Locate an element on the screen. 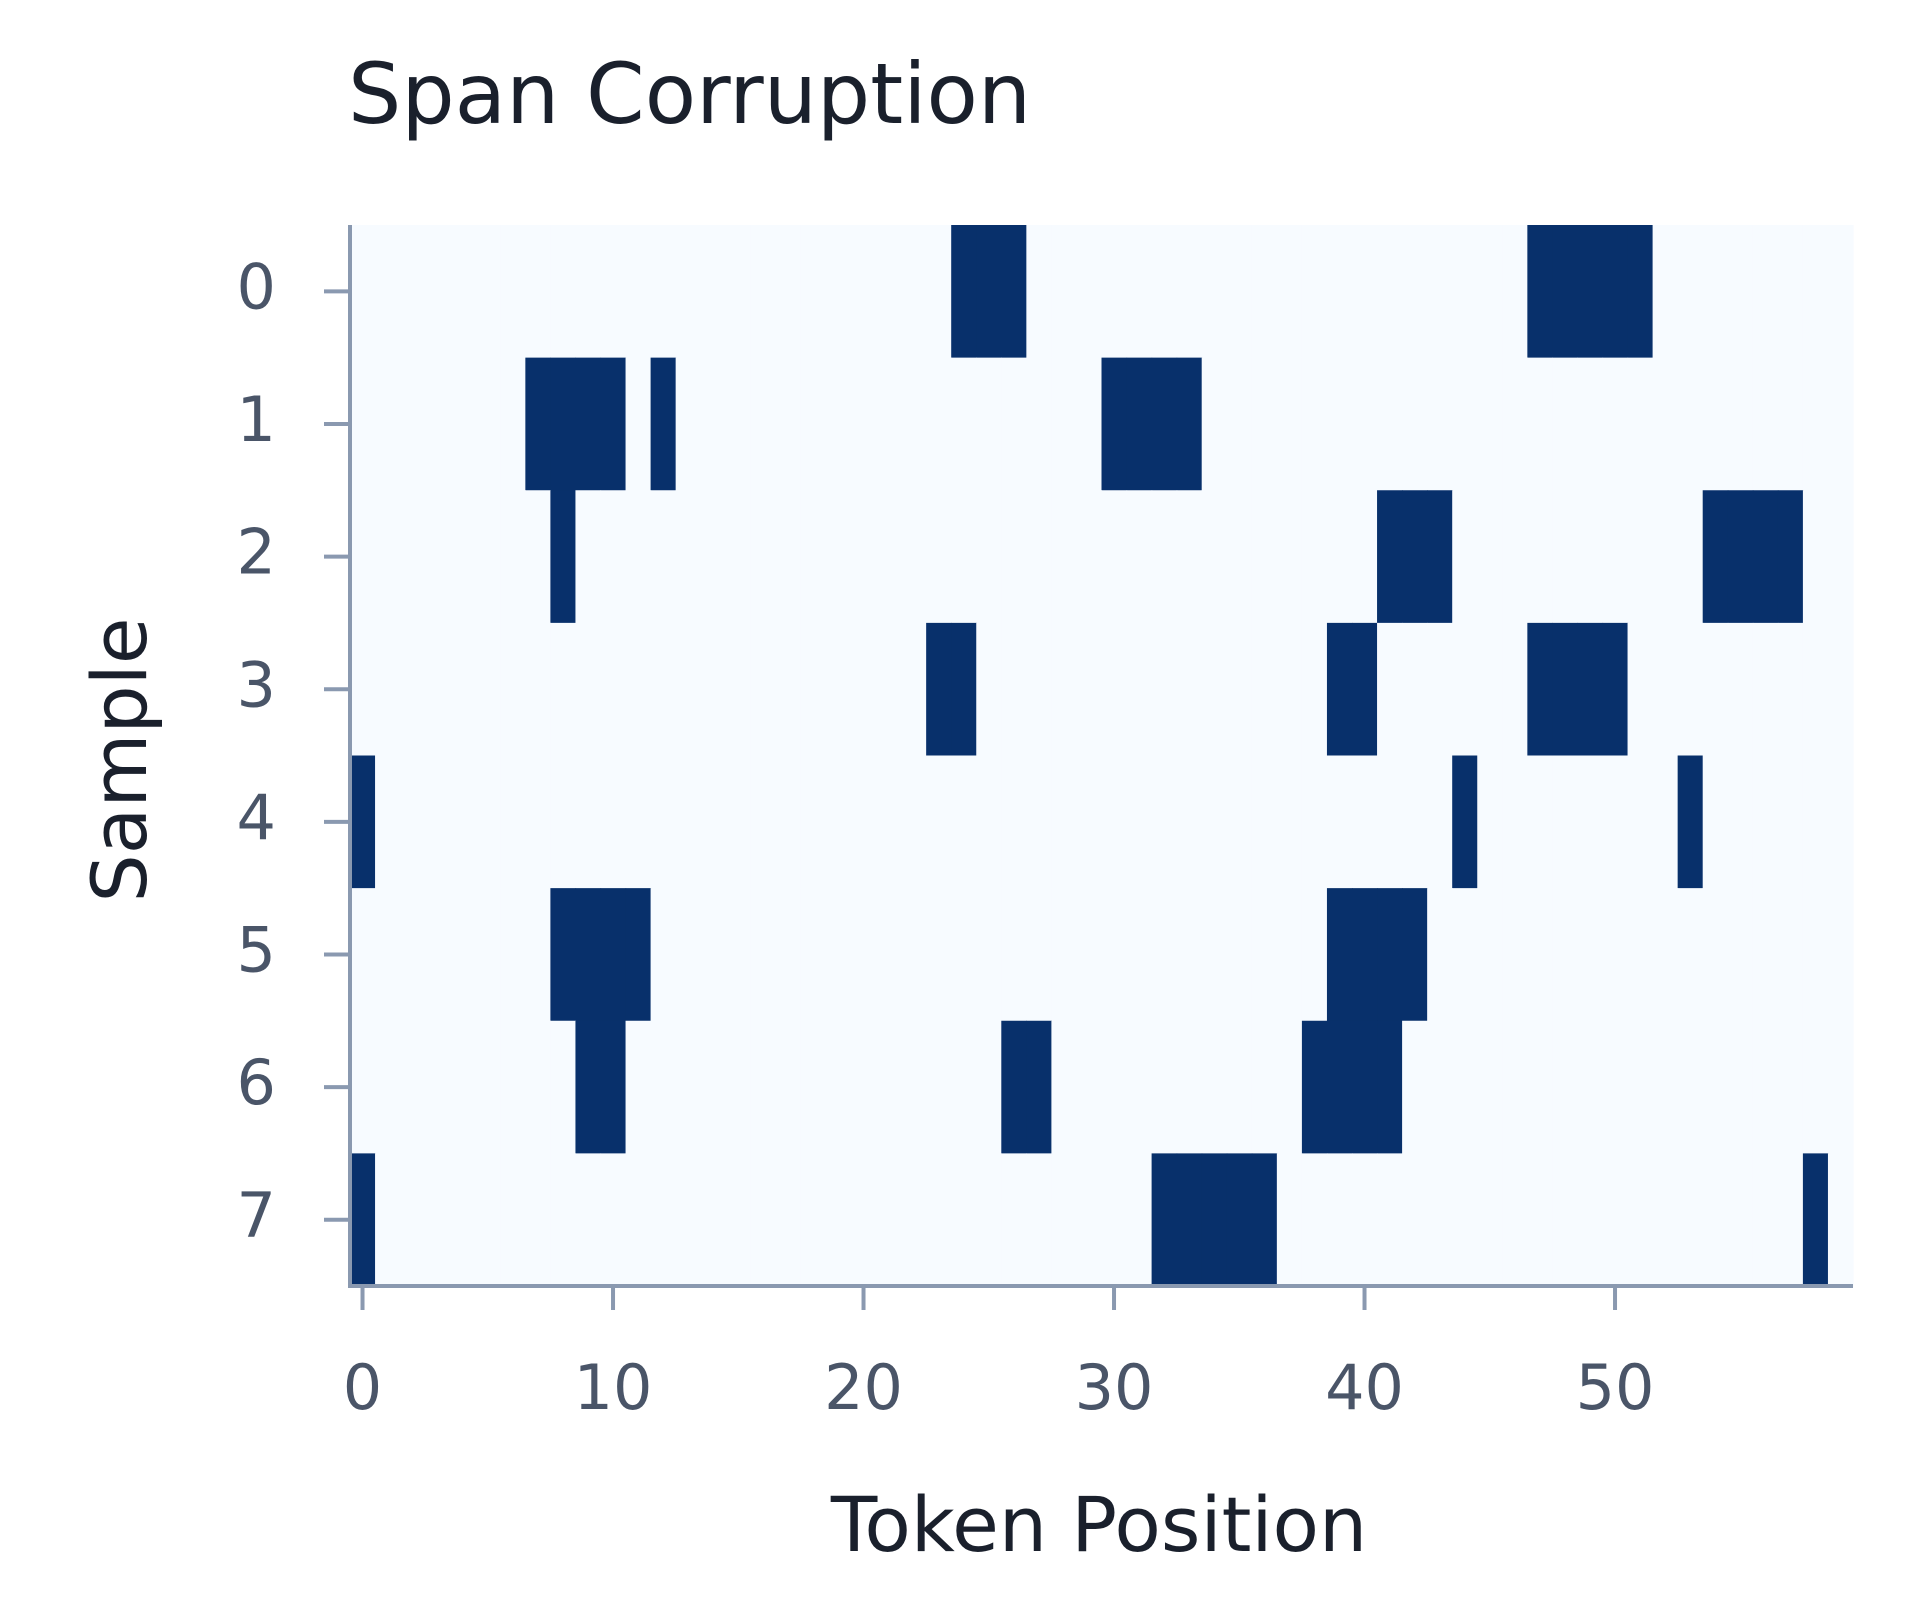 This screenshot has width=1920, height=1600. x-tick-label: 50 is located at coordinates (1615, 1387).